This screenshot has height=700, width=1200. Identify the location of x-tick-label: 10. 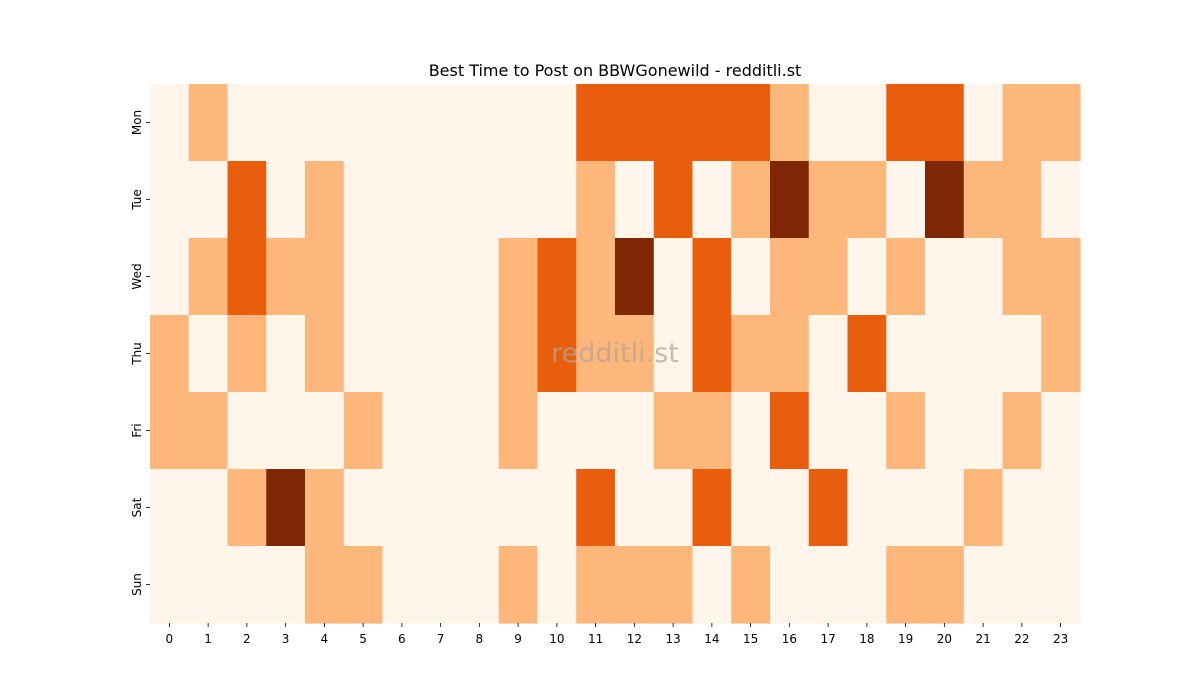
(556, 639).